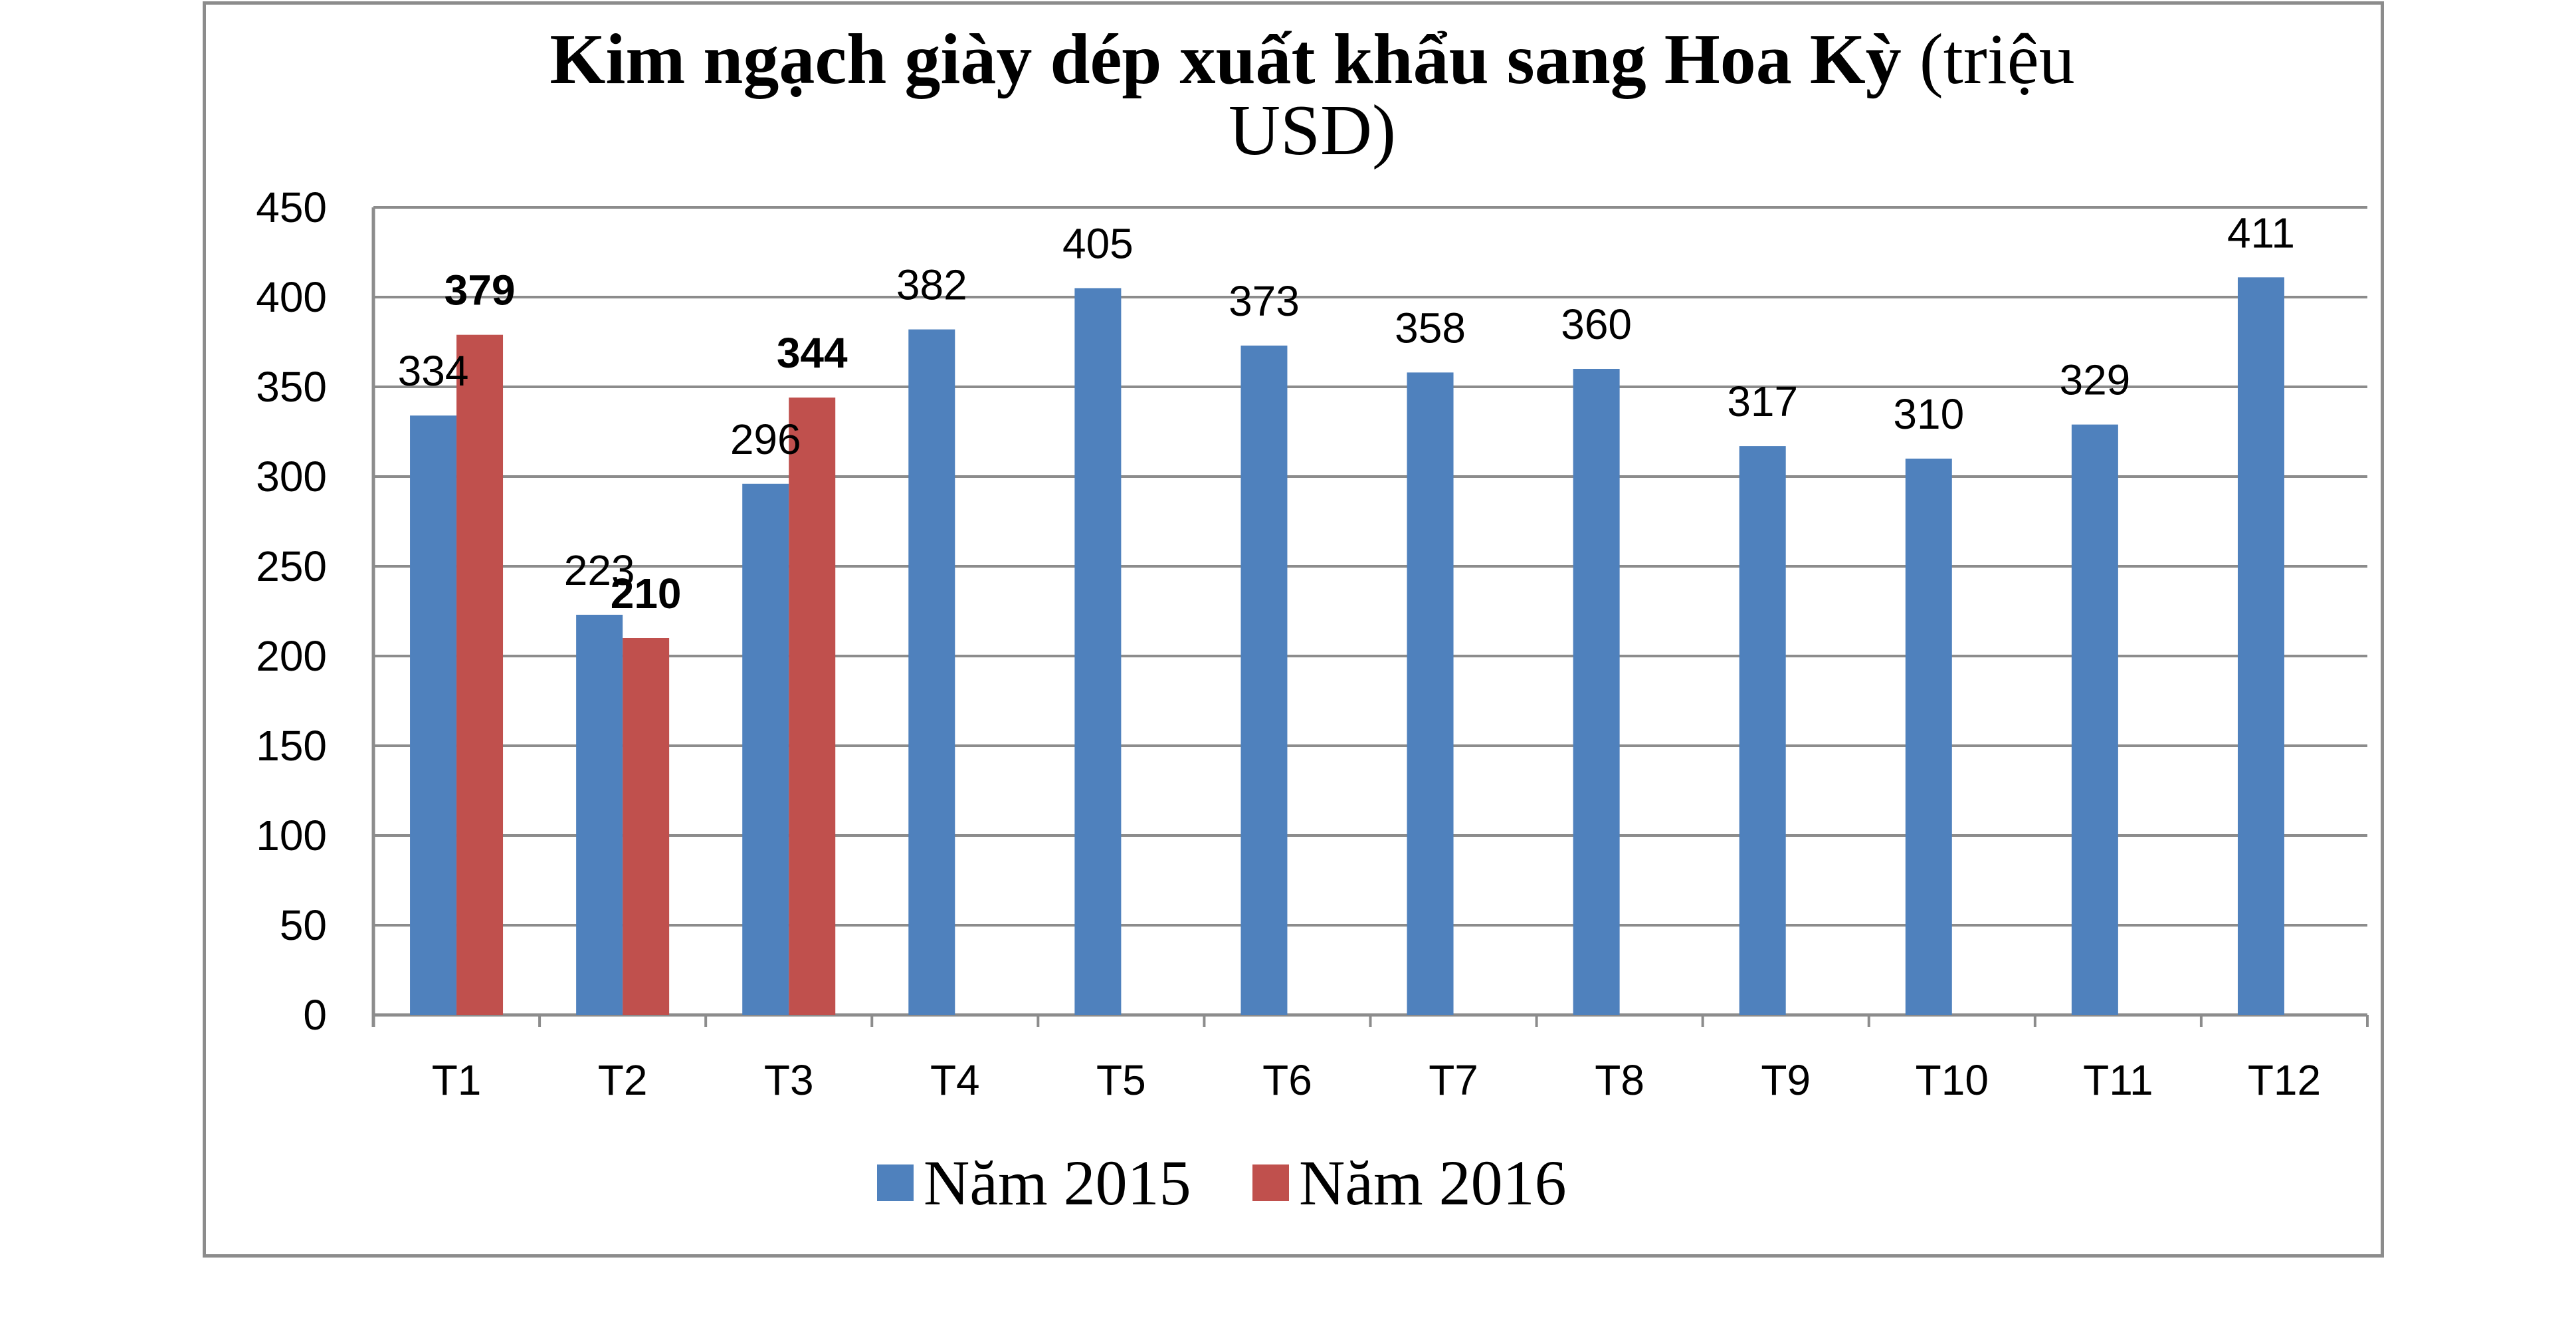 The width and height of the screenshot is (2576, 1328). Describe the element at coordinates (812, 353) in the screenshot. I see `data-label: 344` at that location.